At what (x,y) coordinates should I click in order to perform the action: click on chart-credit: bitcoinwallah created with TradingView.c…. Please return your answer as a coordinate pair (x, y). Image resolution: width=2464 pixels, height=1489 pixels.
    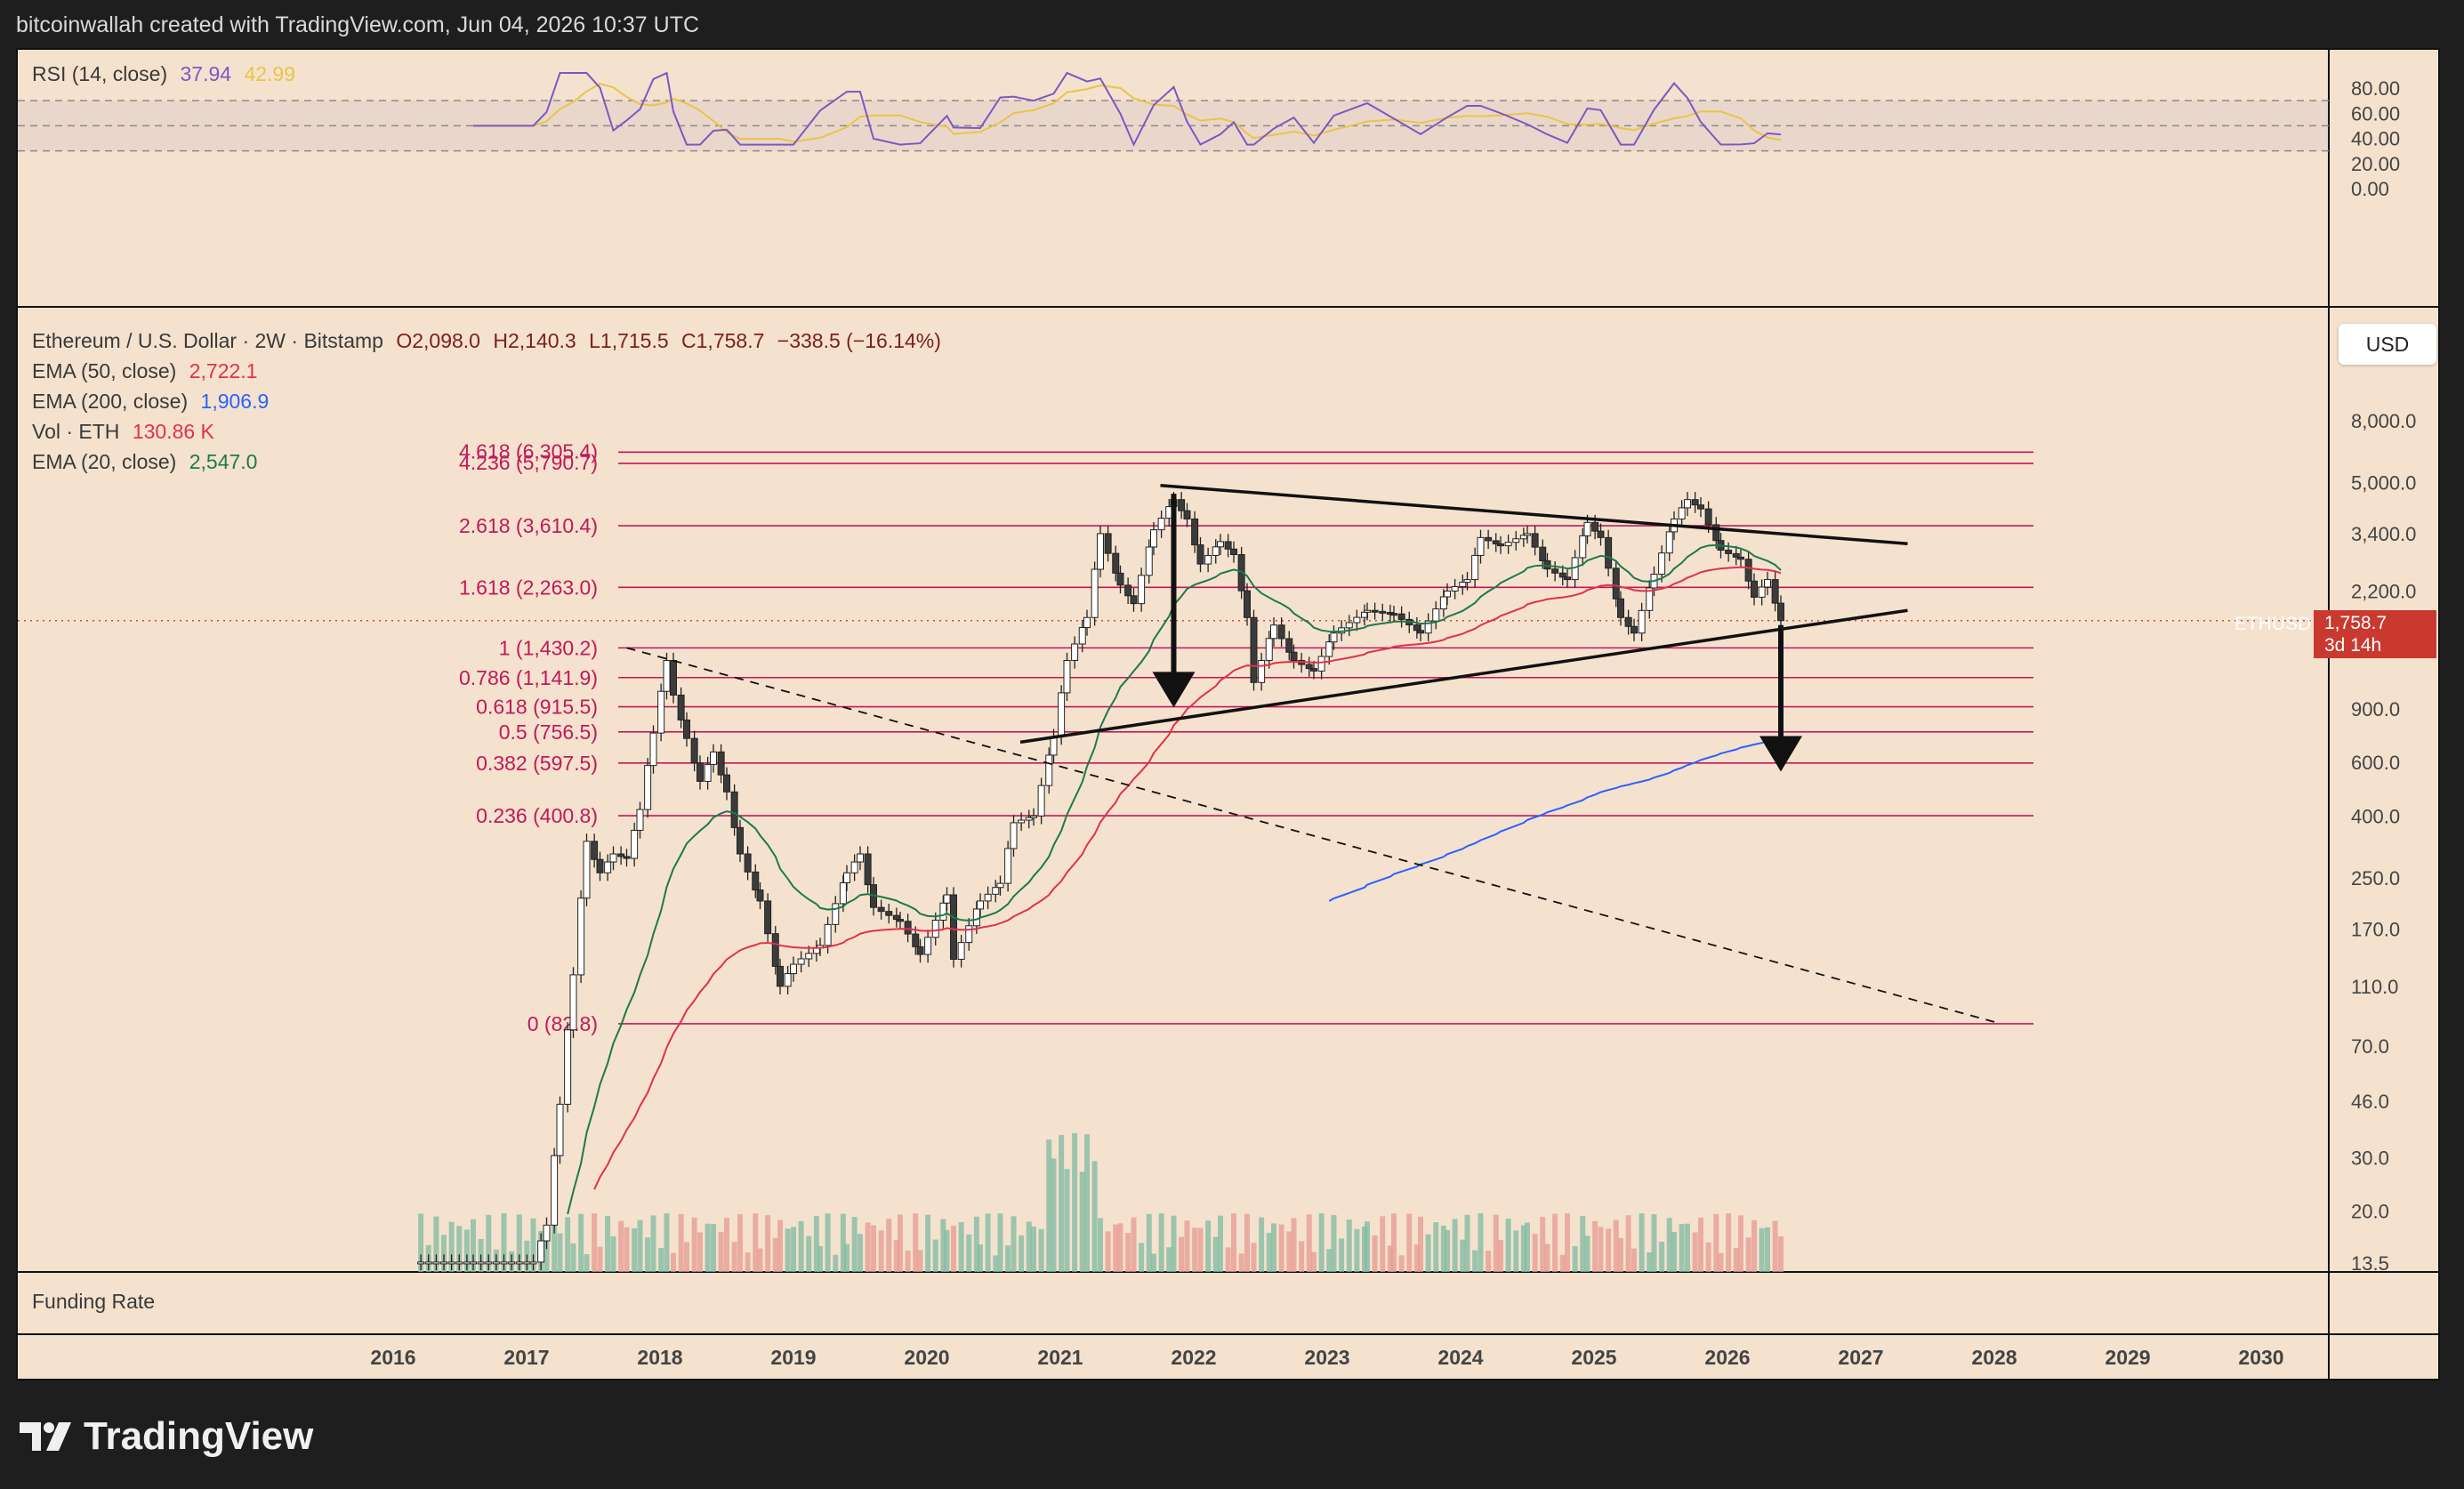
    Looking at the image, I should click on (358, 24).